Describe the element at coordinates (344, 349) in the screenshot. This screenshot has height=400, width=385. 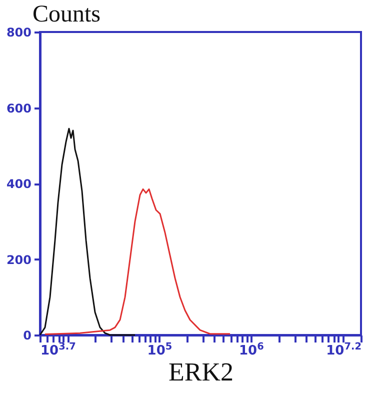
I see `x-tick-label: 10$^{7.2}$` at that location.